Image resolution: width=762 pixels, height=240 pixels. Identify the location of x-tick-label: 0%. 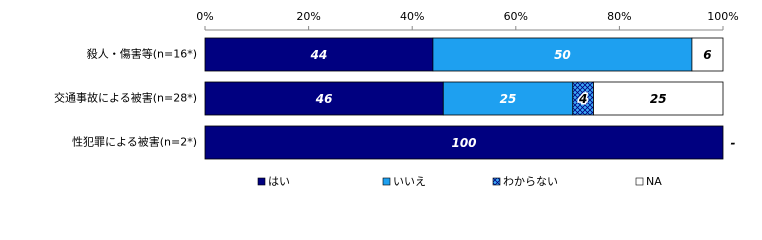
(204, 16).